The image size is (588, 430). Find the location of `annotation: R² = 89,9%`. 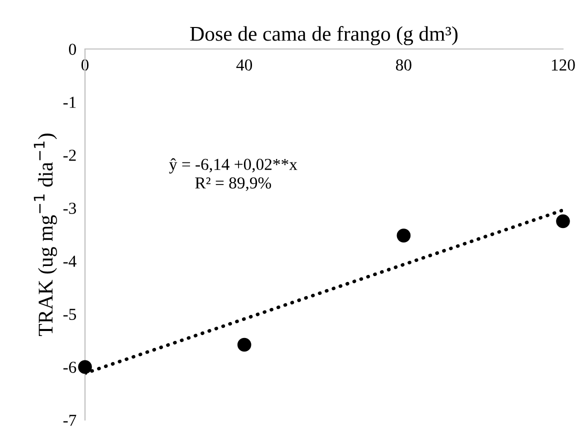

annotation: R² = 89,9% is located at coordinates (233, 184).